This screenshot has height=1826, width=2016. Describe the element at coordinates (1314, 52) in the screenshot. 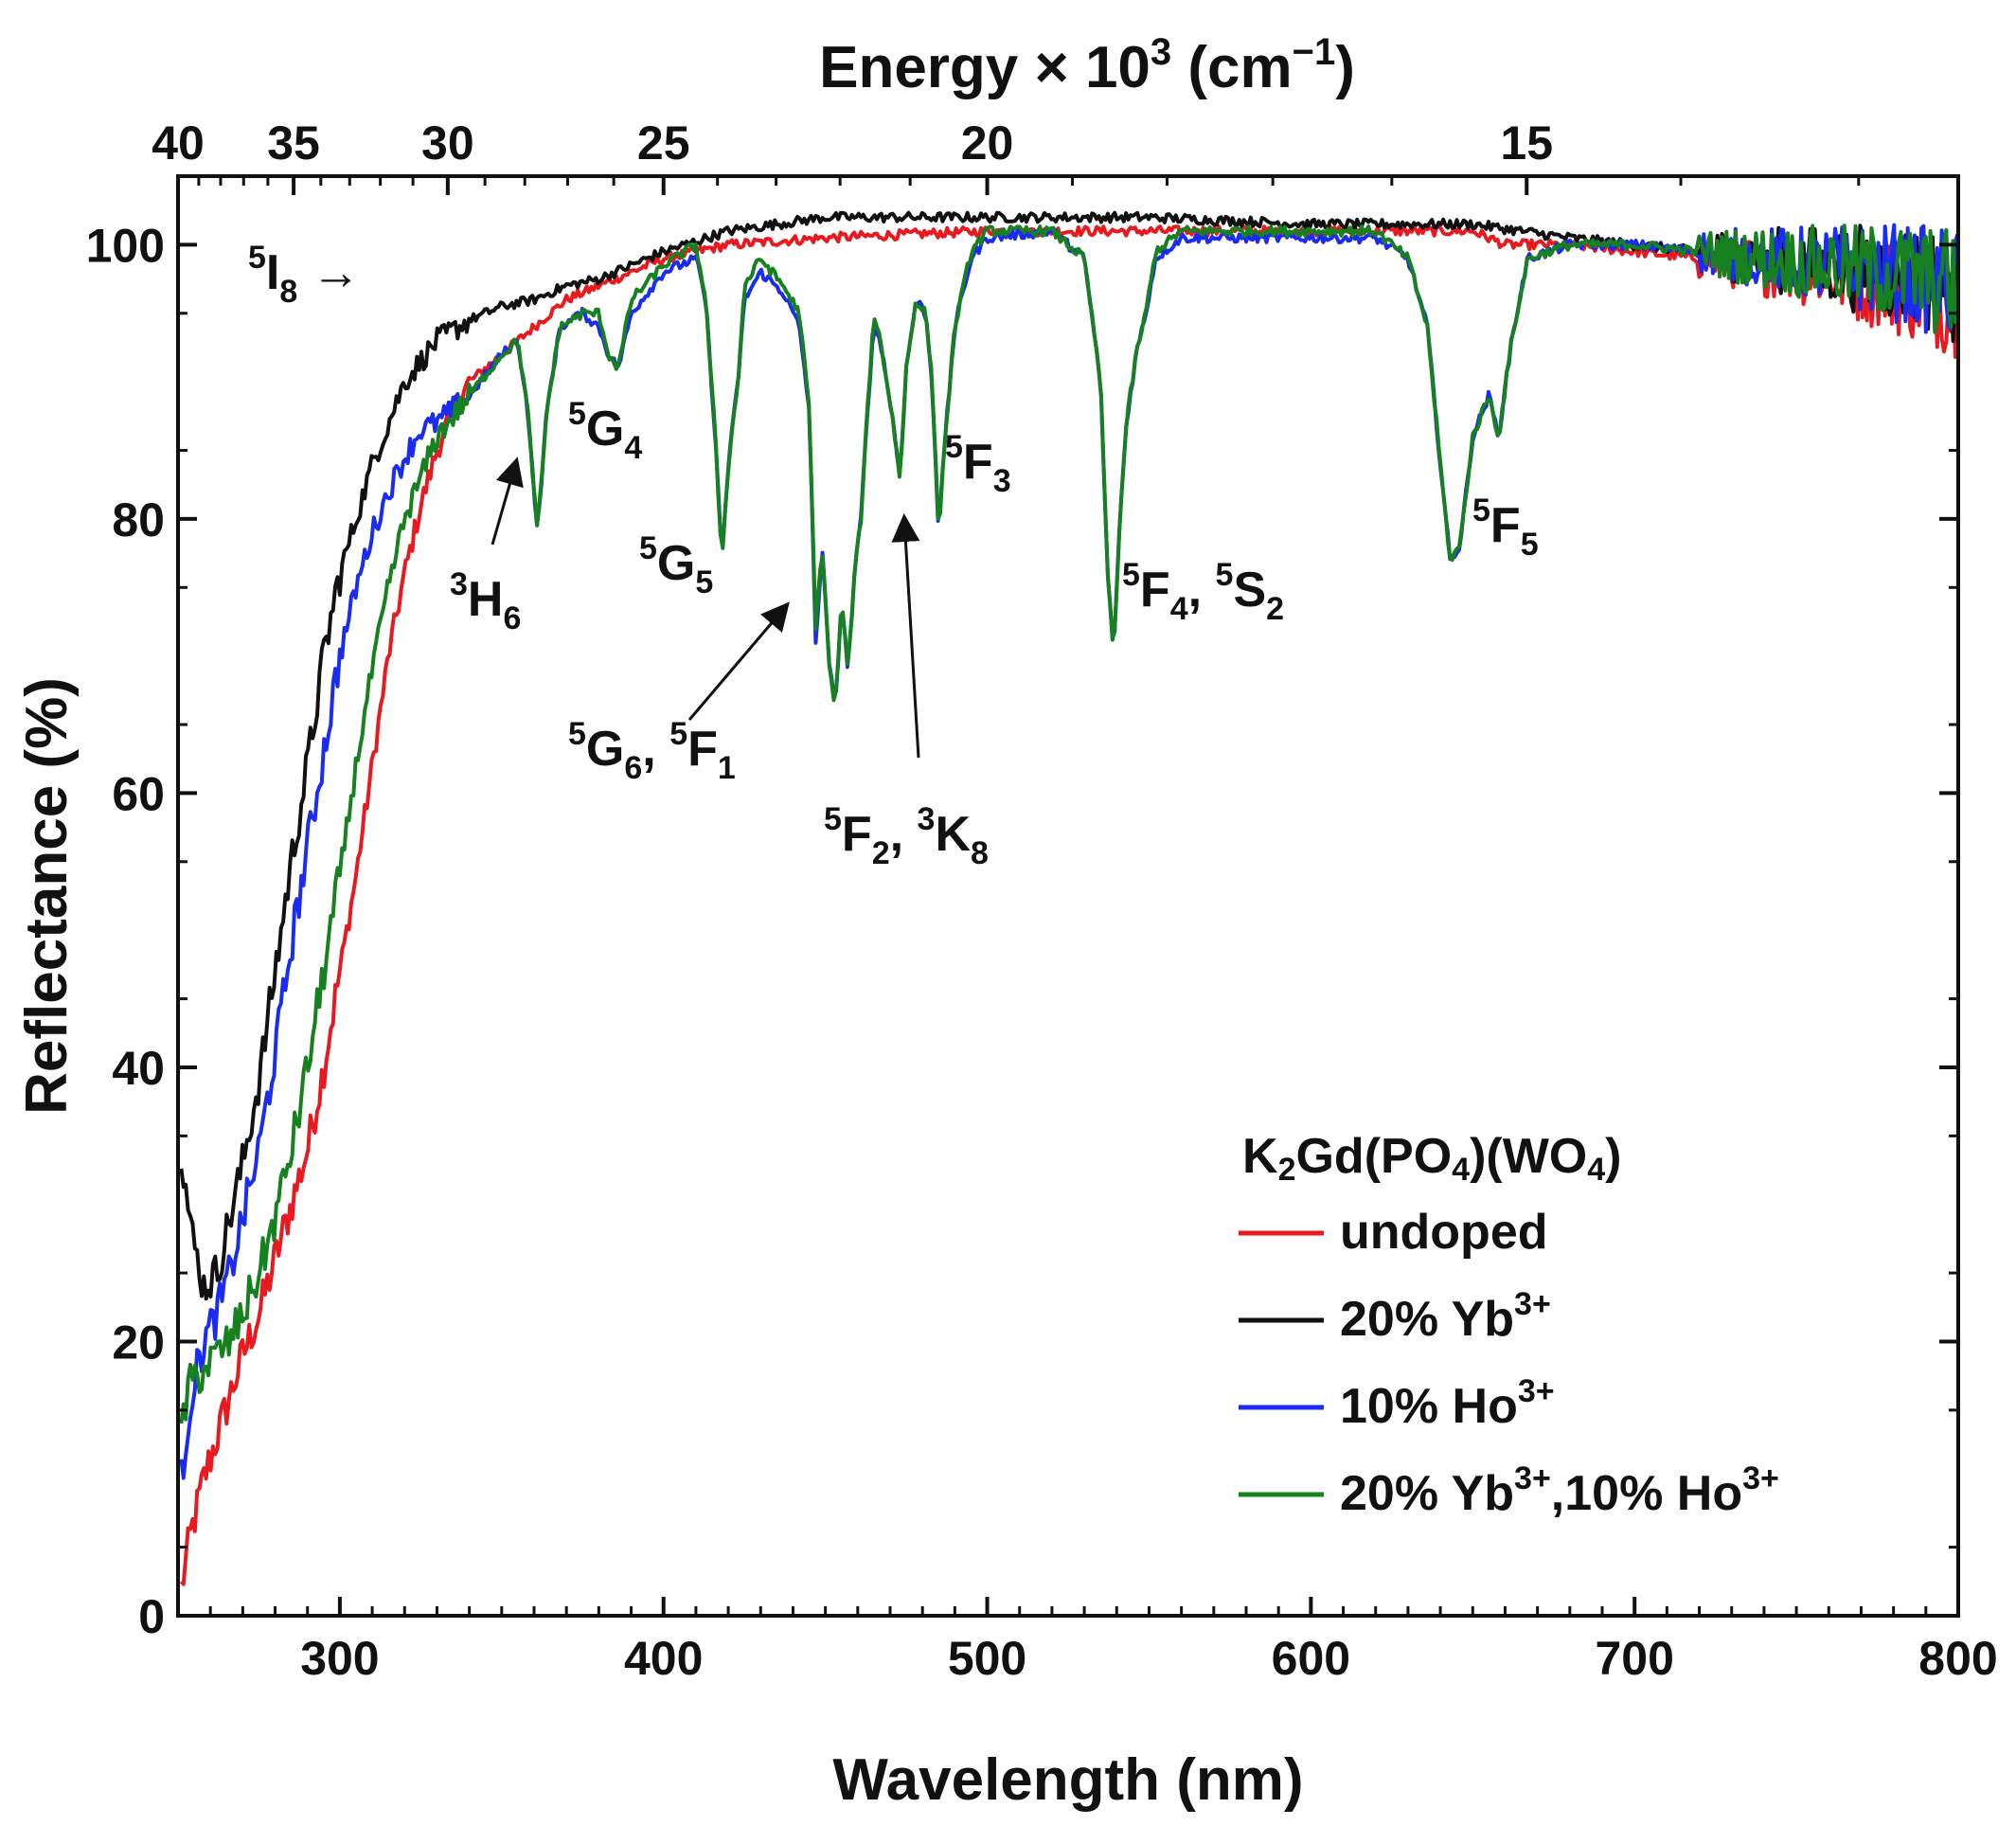

I see `top-axis-title-unit-sup: −1` at that location.